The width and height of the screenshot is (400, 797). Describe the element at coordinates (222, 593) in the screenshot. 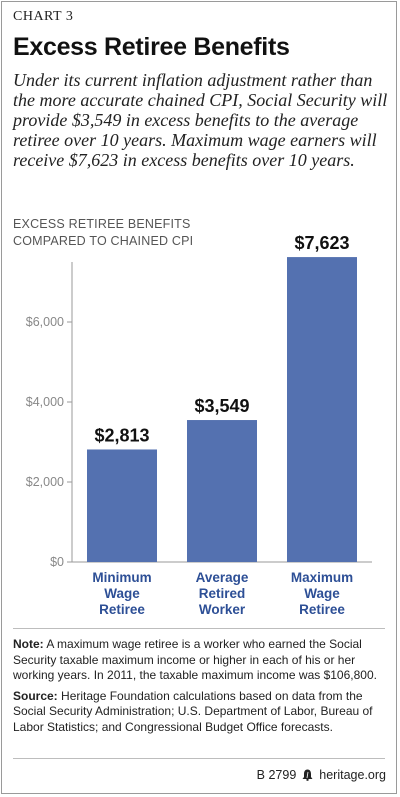

I see `x-category-label: Retired` at that location.